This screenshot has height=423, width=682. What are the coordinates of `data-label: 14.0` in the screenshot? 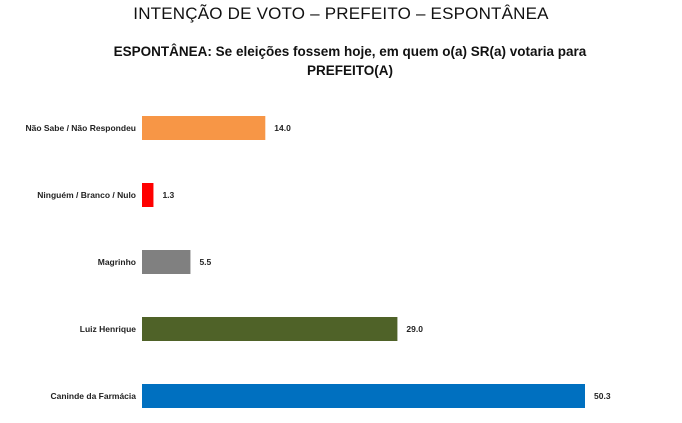 It's located at (282, 128).